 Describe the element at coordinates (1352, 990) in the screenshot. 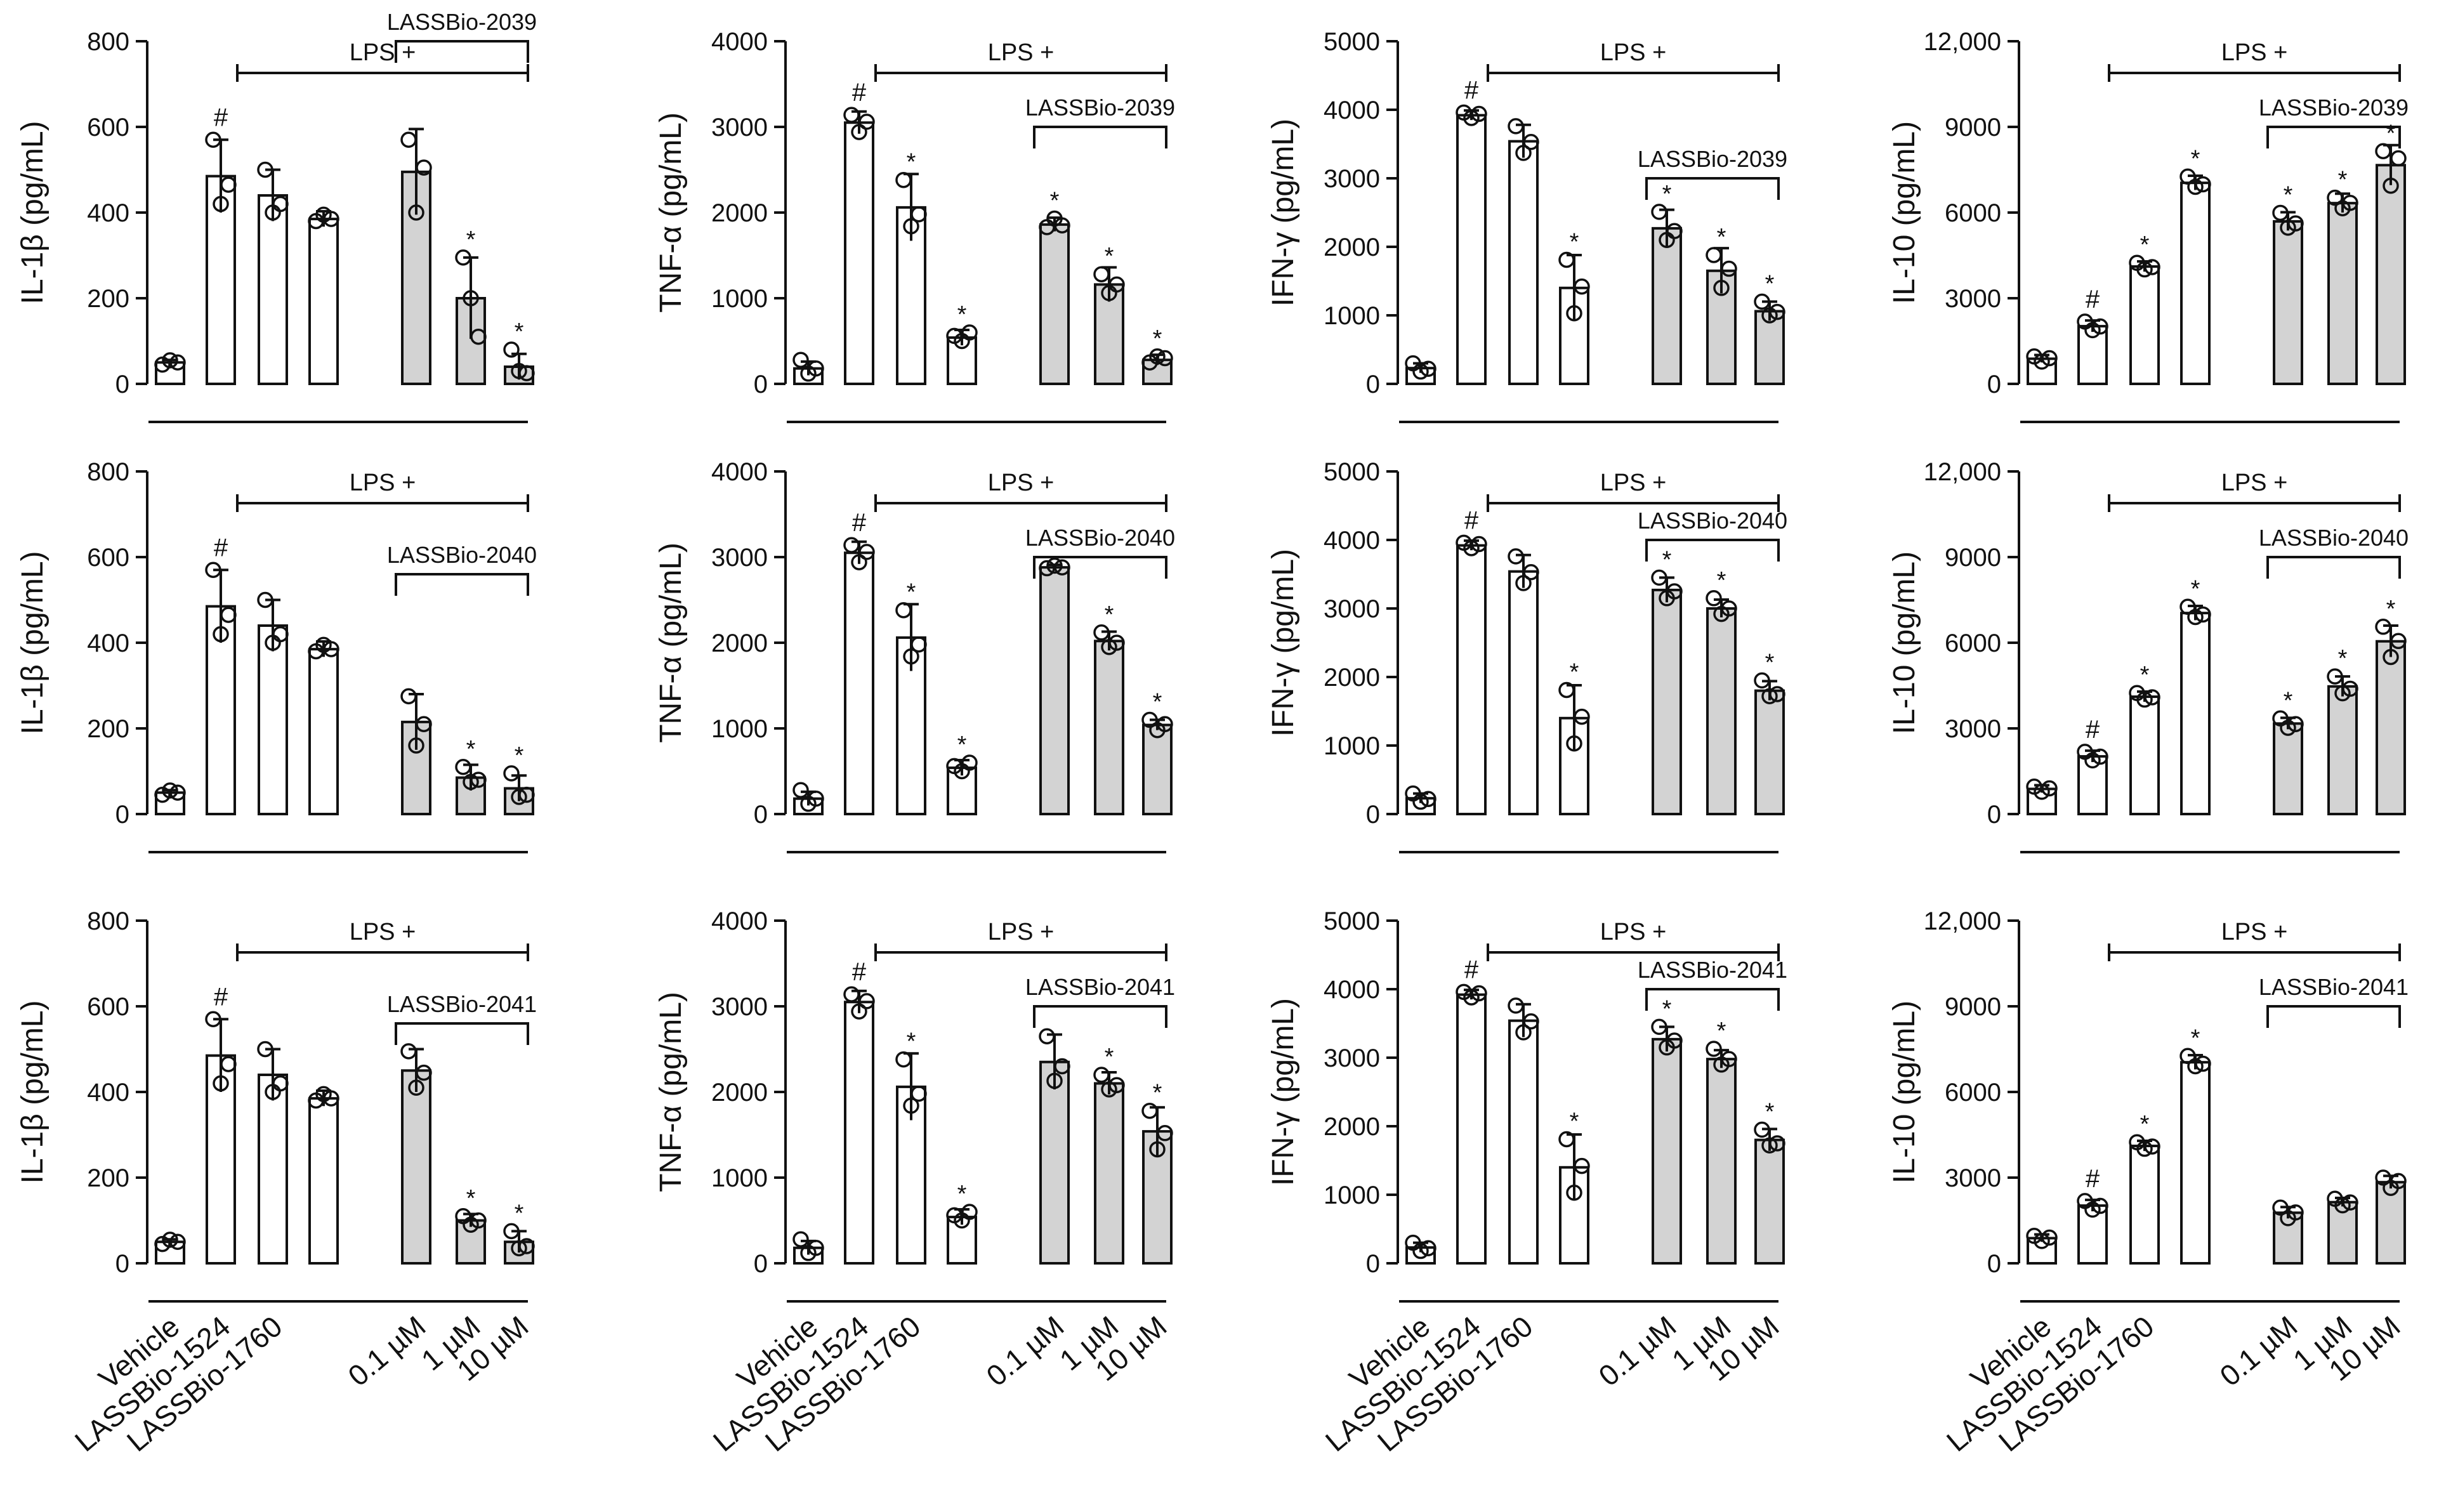

I see `y-tick-label: 4000` at that location.